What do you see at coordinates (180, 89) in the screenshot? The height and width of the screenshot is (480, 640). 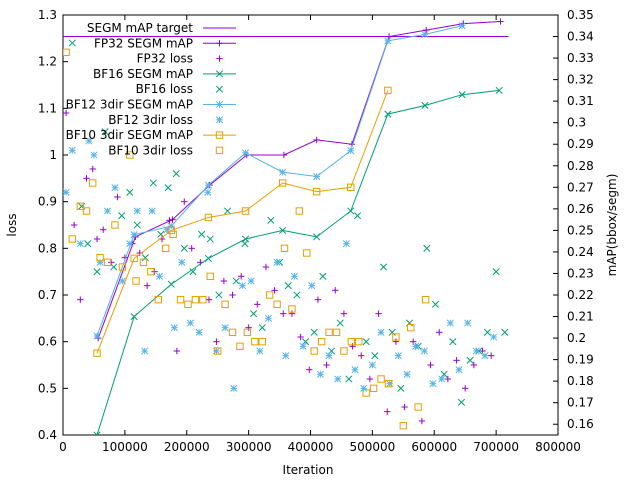 I see `legend-item: BF16 loss` at bounding box center [180, 89].